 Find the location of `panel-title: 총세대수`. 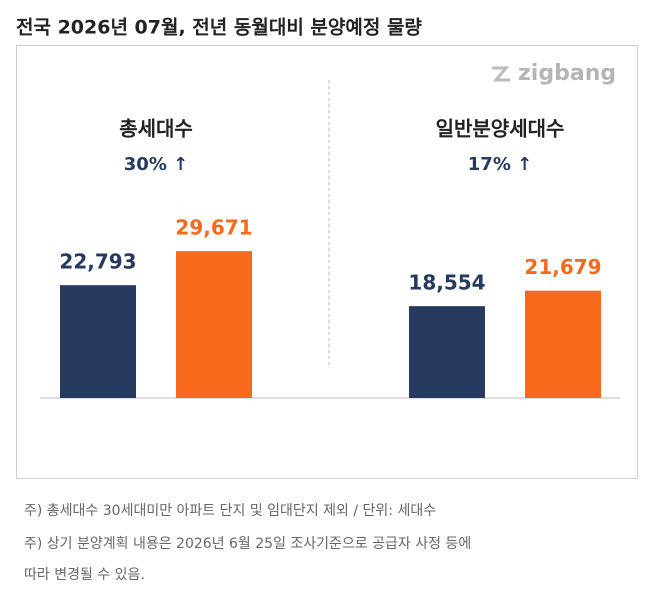

panel-title: 총세대수 is located at coordinates (156, 129).